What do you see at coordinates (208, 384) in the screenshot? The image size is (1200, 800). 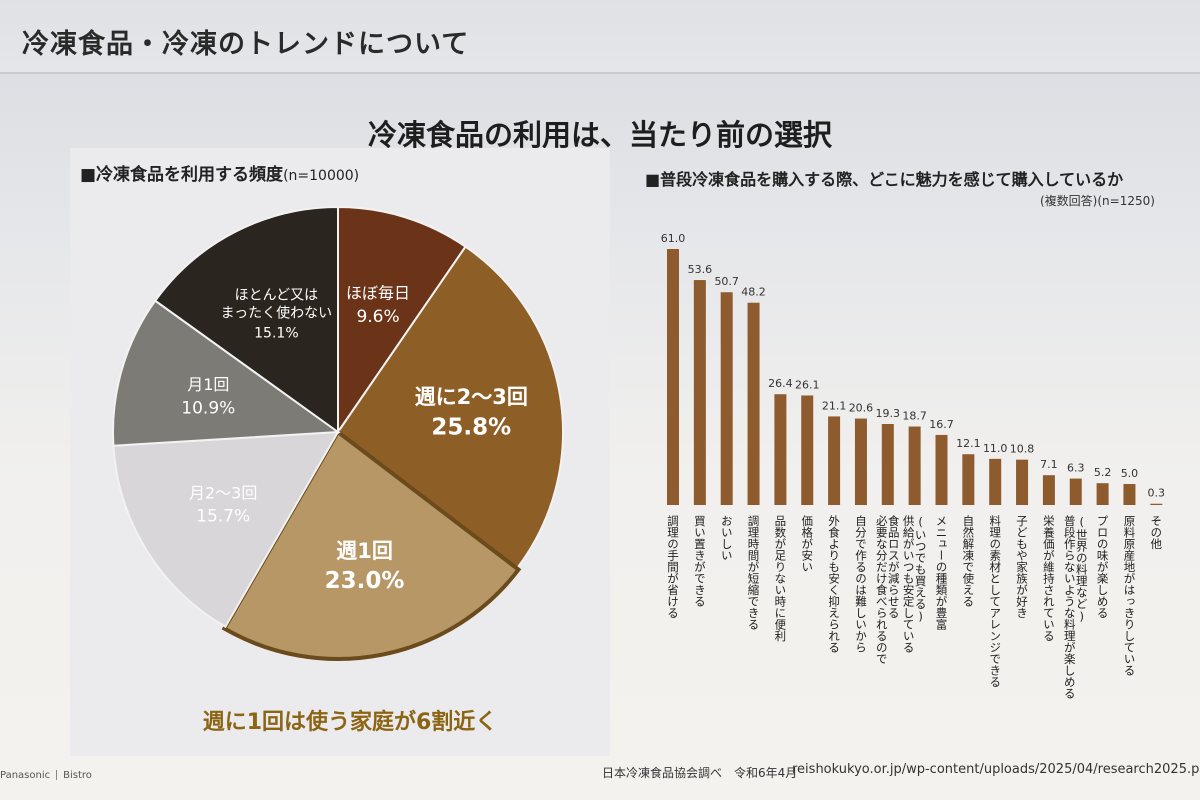 I see `pie-label-4: 月1回` at bounding box center [208, 384].